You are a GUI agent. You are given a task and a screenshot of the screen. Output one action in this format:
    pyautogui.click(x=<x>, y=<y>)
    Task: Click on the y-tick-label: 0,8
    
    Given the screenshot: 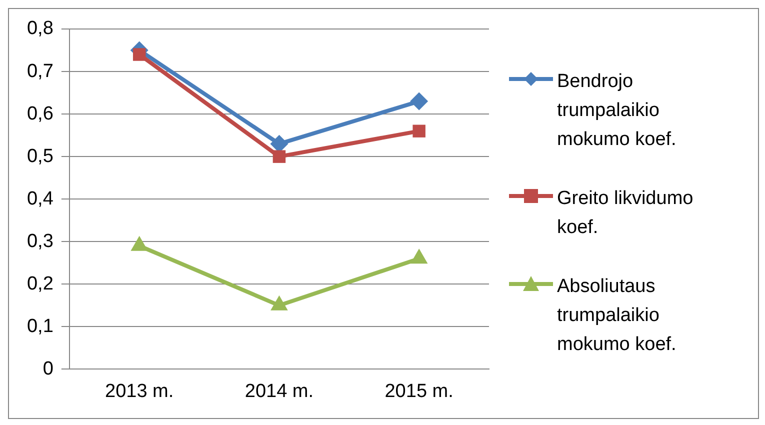 What is the action you would take?
    pyautogui.click(x=40, y=29)
    